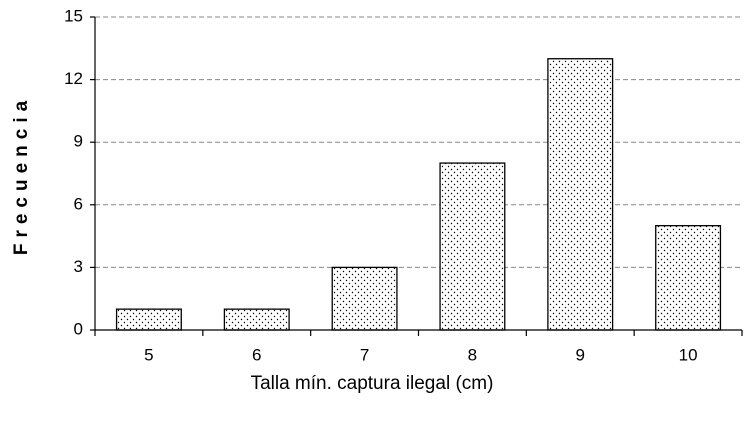 This screenshot has height=421, width=744. What do you see at coordinates (78, 266) in the screenshot?
I see `y-tick-label: 3` at bounding box center [78, 266].